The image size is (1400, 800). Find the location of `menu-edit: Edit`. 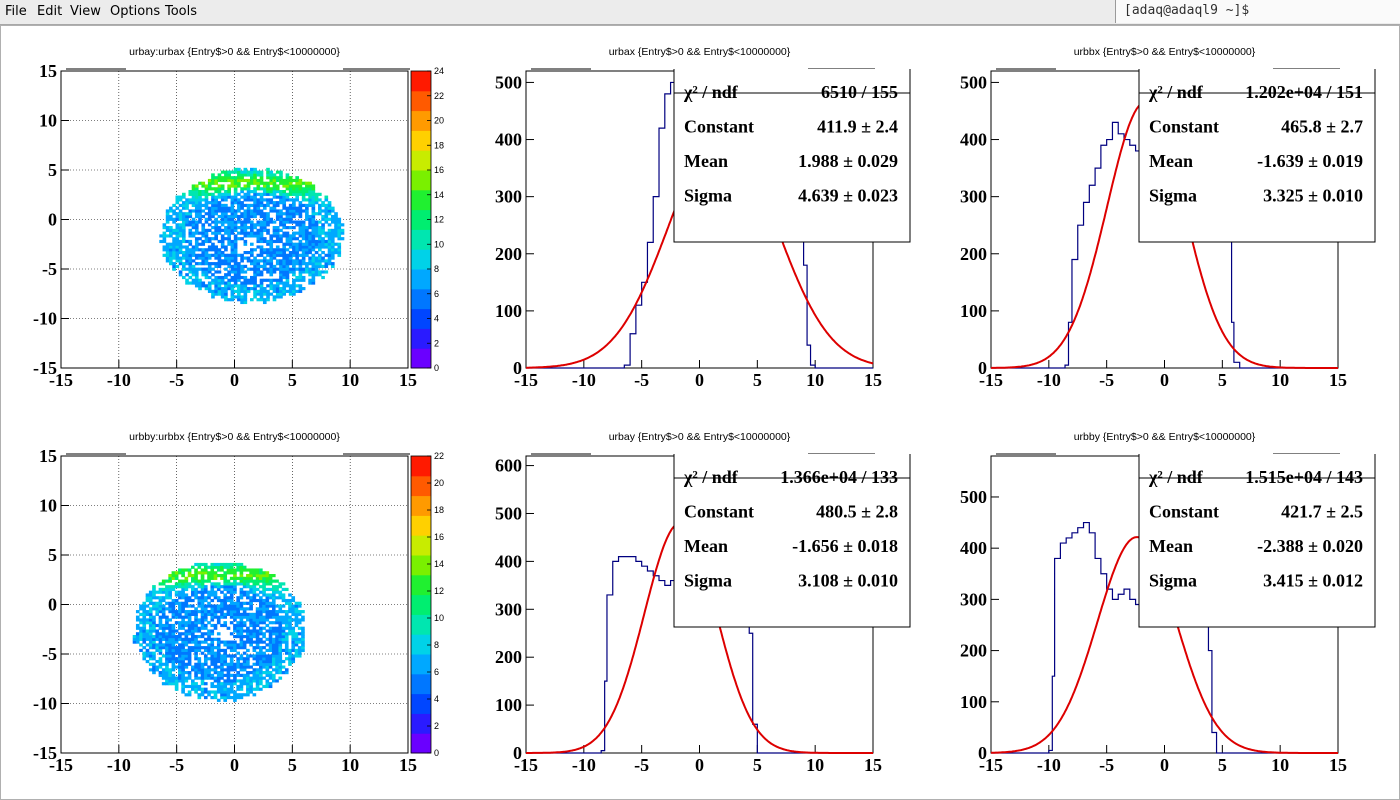

menu-edit: Edit is located at coordinates (50, 11).